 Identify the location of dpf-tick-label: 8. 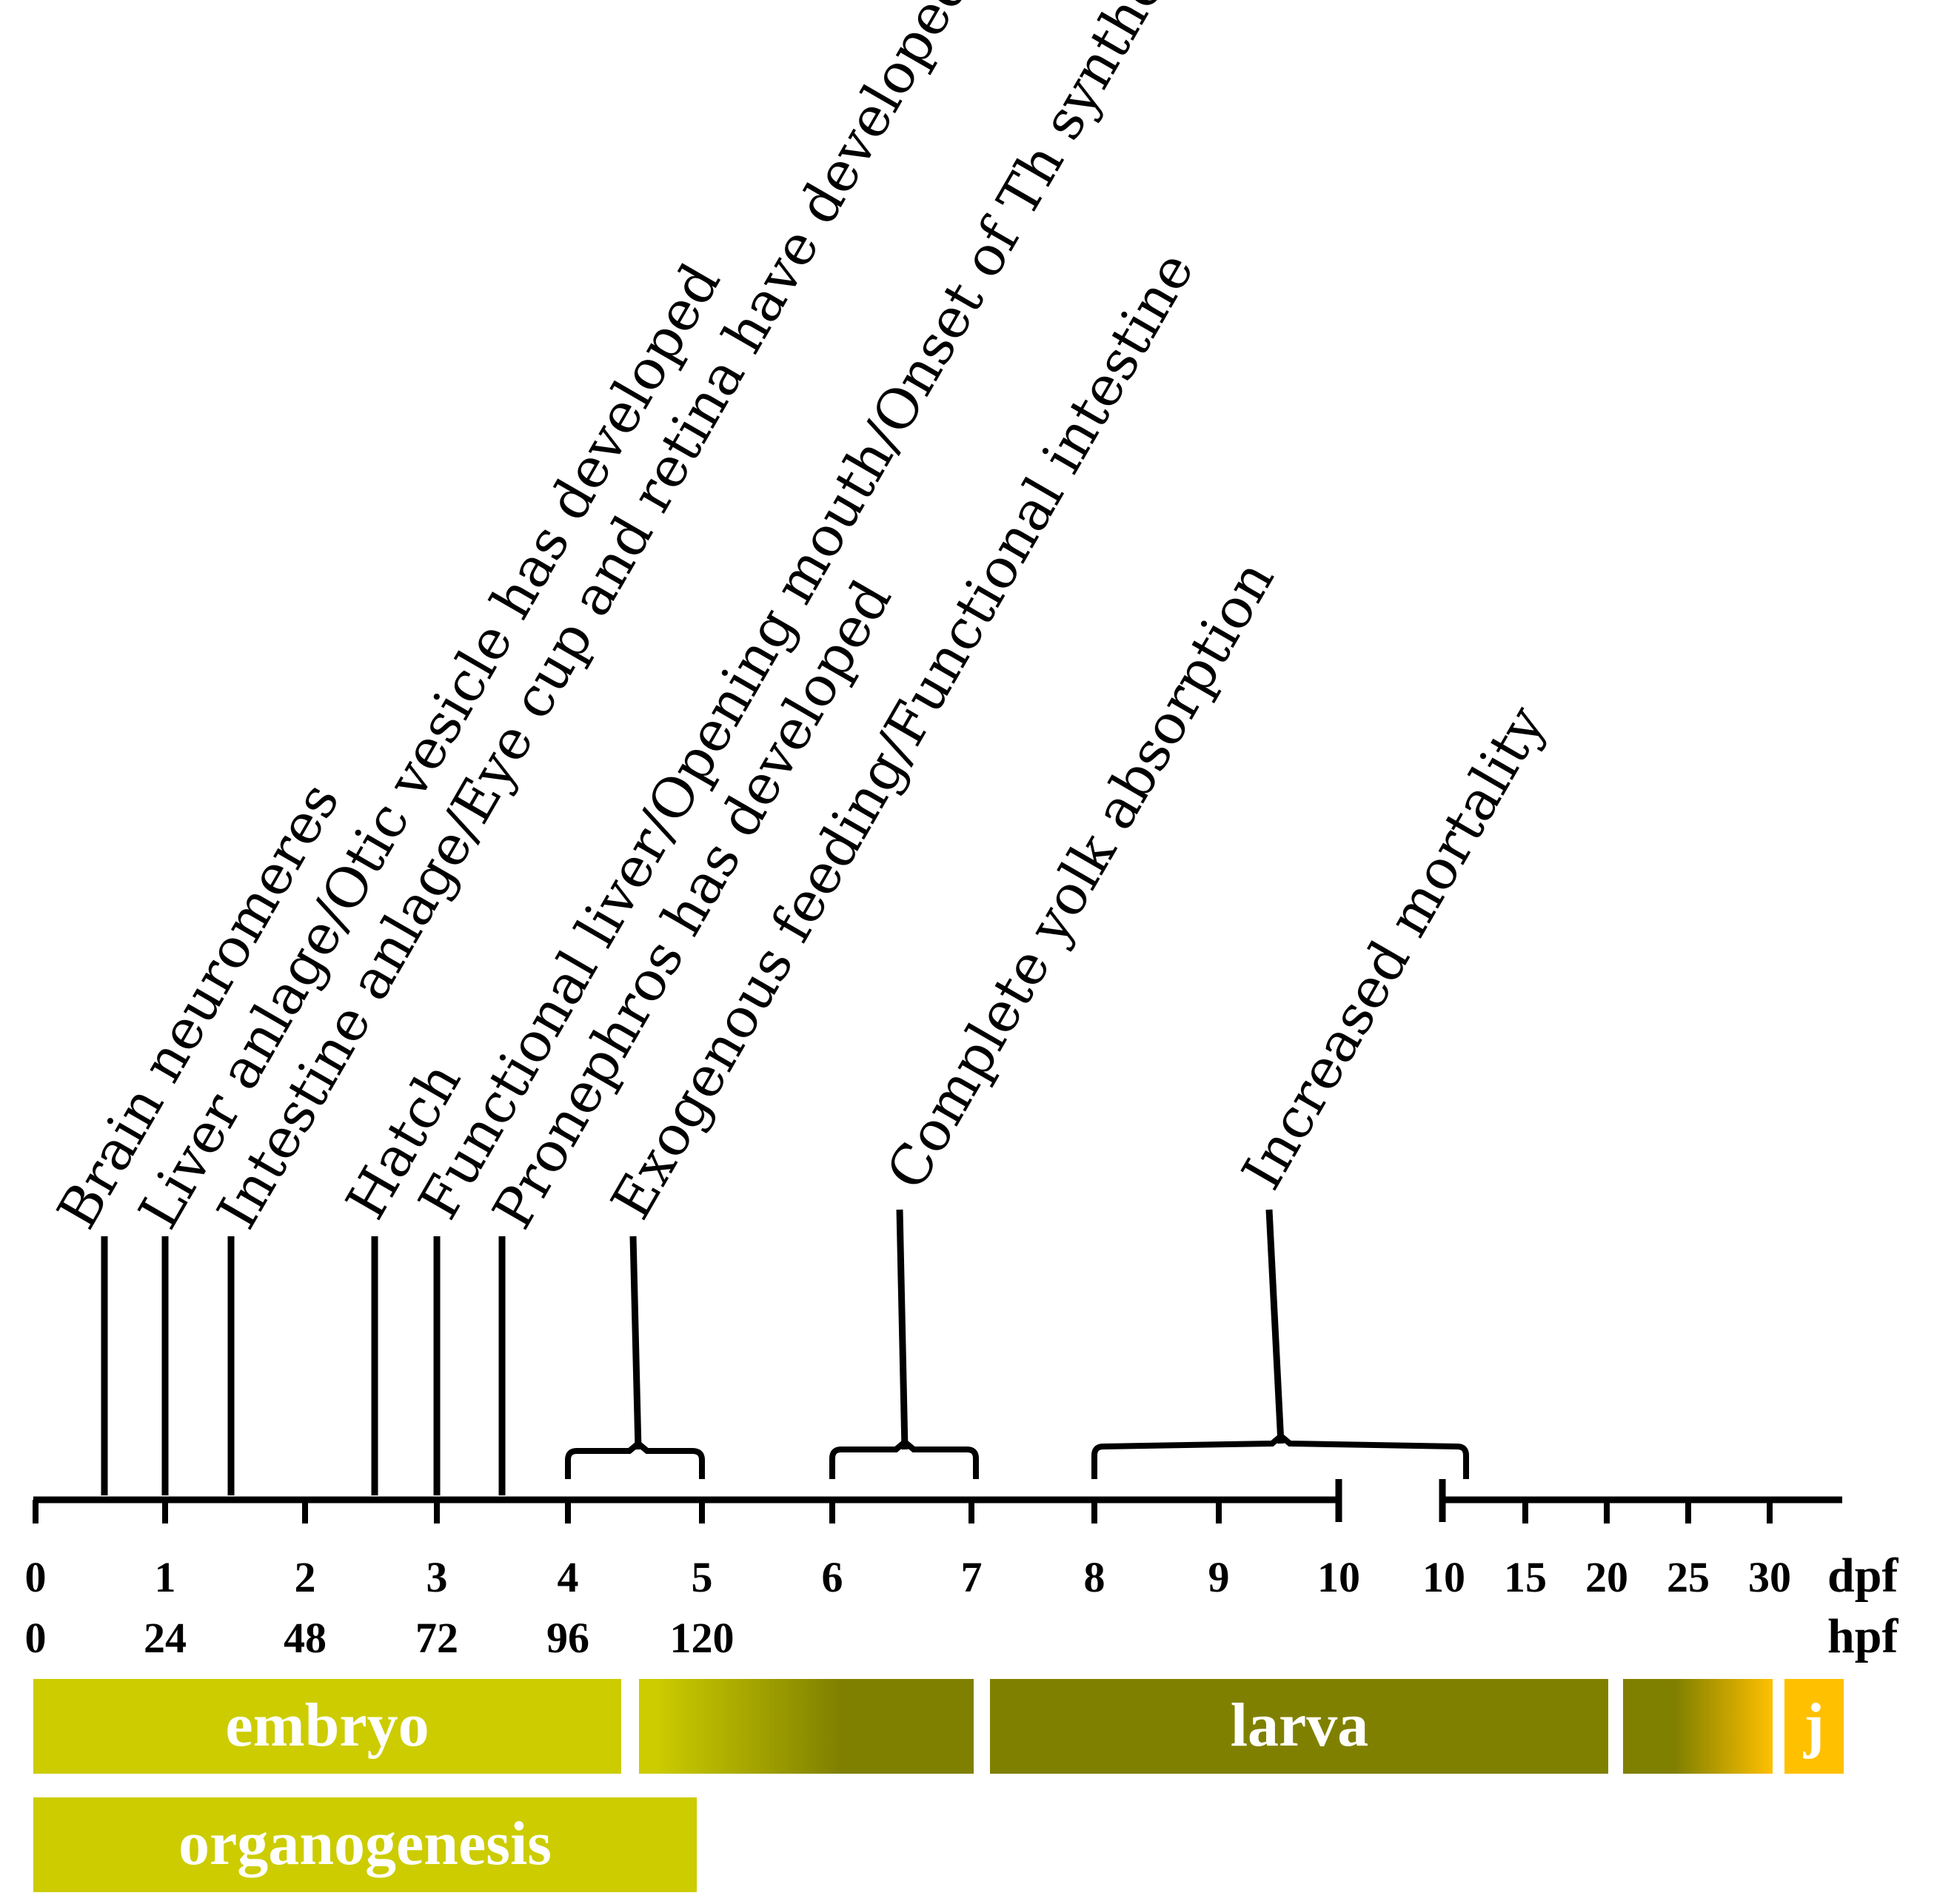
(1094, 1577).